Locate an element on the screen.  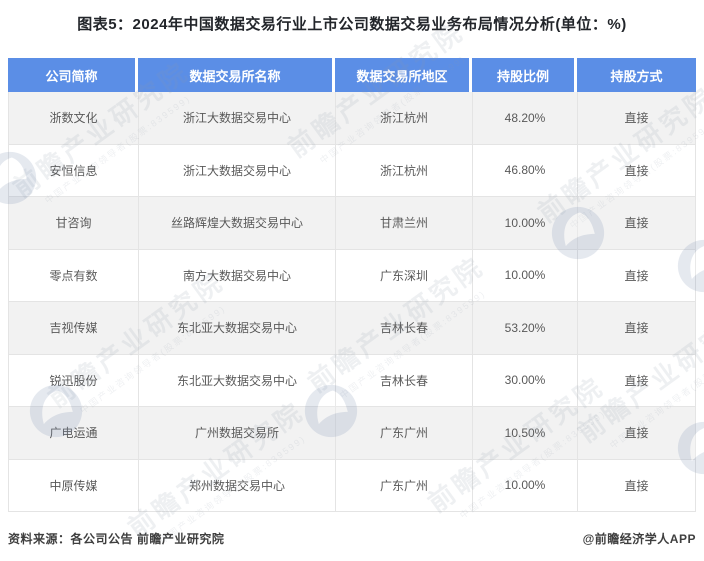
table-row: 吉视传媒 东北亚大数据交易中心 吉林长春 53.20% 直接 is located at coordinates (352, 328).